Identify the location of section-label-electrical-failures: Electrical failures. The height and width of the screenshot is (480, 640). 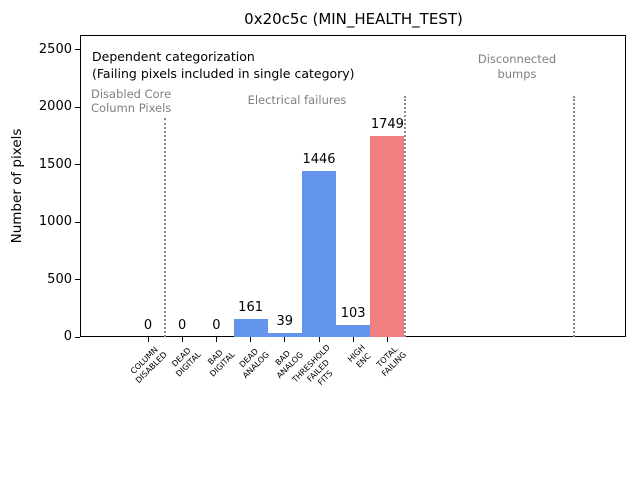
(297, 100).